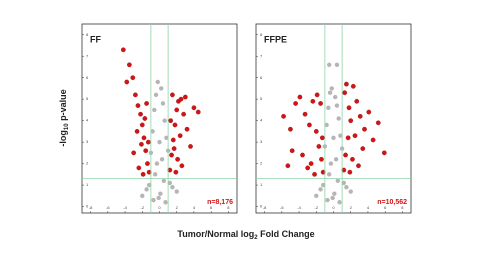 The width and height of the screenshot is (478, 261). What do you see at coordinates (286, 234) in the screenshot?
I see `x-label-rest: Fold Change` at bounding box center [286, 234].